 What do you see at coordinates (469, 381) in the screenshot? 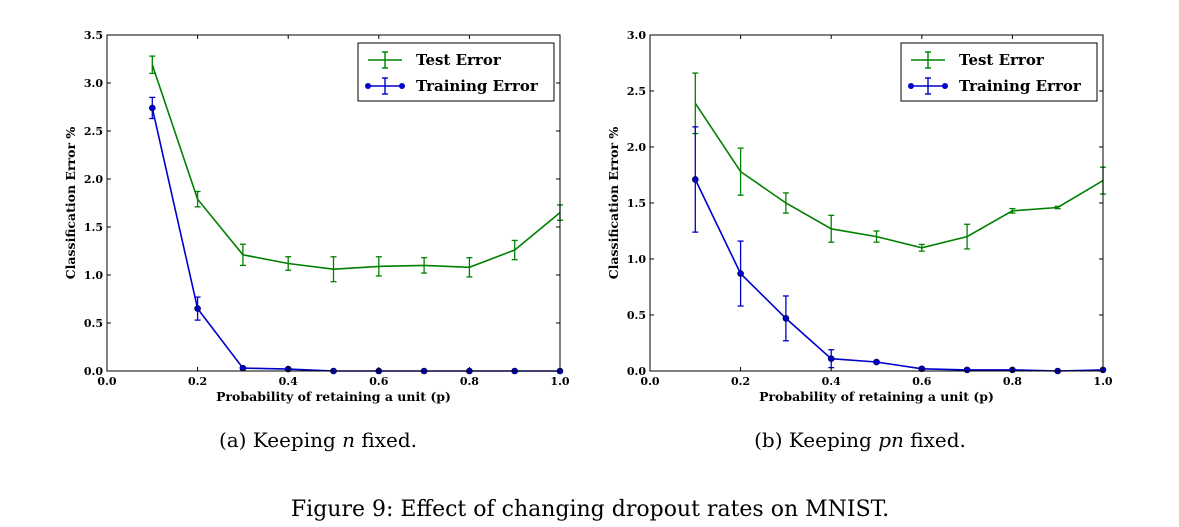
I see `x-tick-label-a: 0.8` at bounding box center [469, 381].